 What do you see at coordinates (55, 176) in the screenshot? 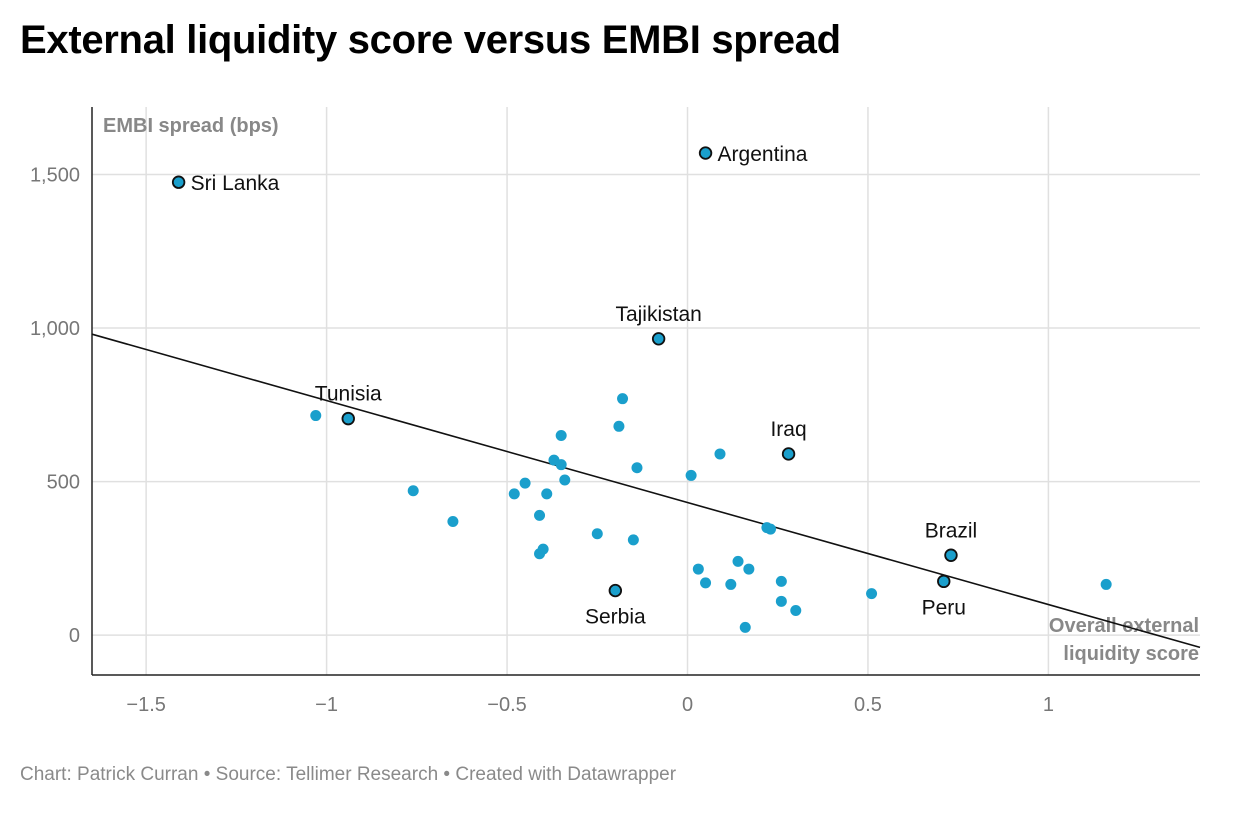
I see `y-tick-label: 1,500` at bounding box center [55, 176].